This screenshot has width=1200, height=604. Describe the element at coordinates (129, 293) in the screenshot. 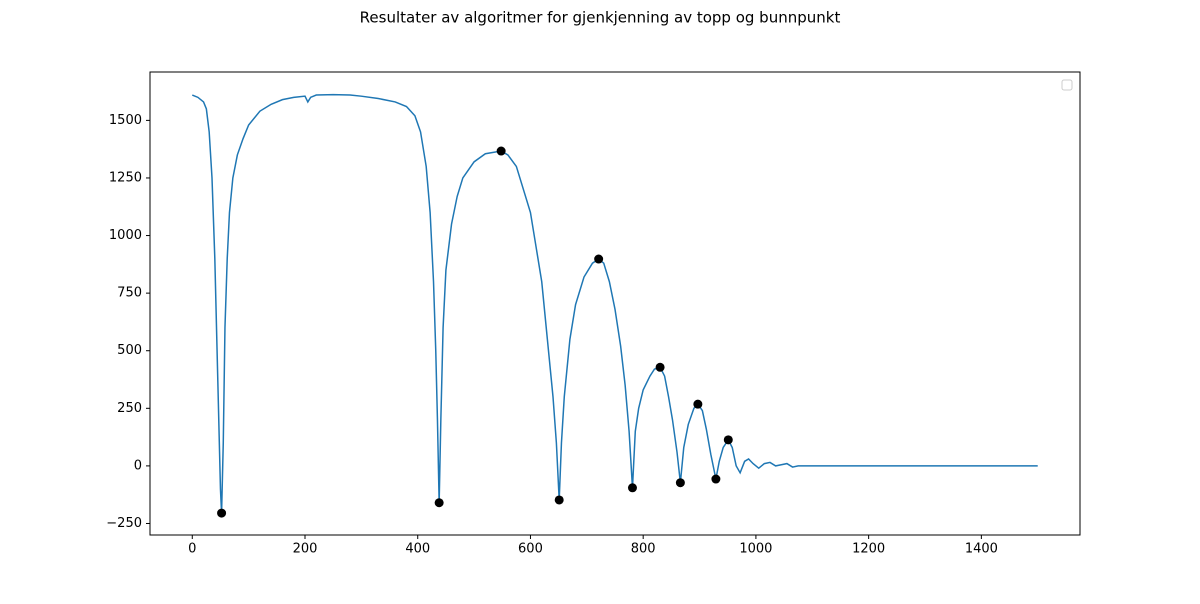

I see `y-tick-label: 750` at that location.